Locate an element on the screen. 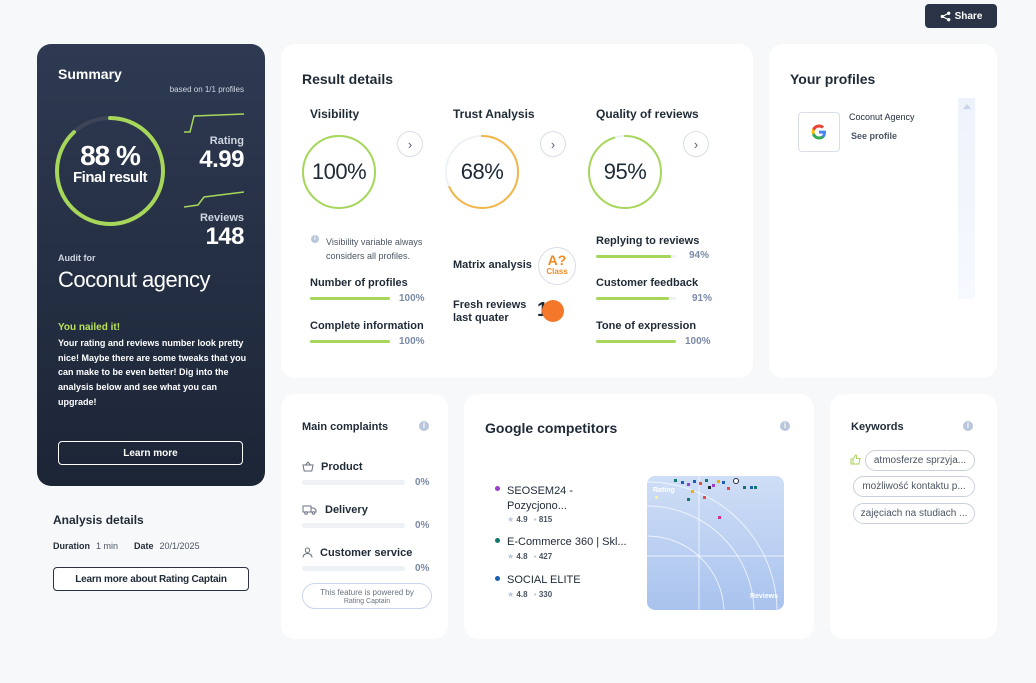 Image resolution: width=1036 pixels, height=683 pixels. duration-value: 1 min is located at coordinates (107, 546).